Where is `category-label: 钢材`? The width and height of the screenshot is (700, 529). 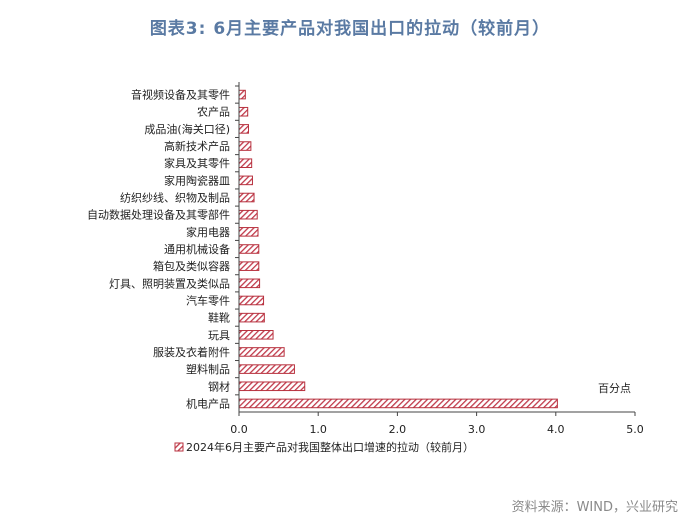
category-label: 钢材 is located at coordinates (219, 386).